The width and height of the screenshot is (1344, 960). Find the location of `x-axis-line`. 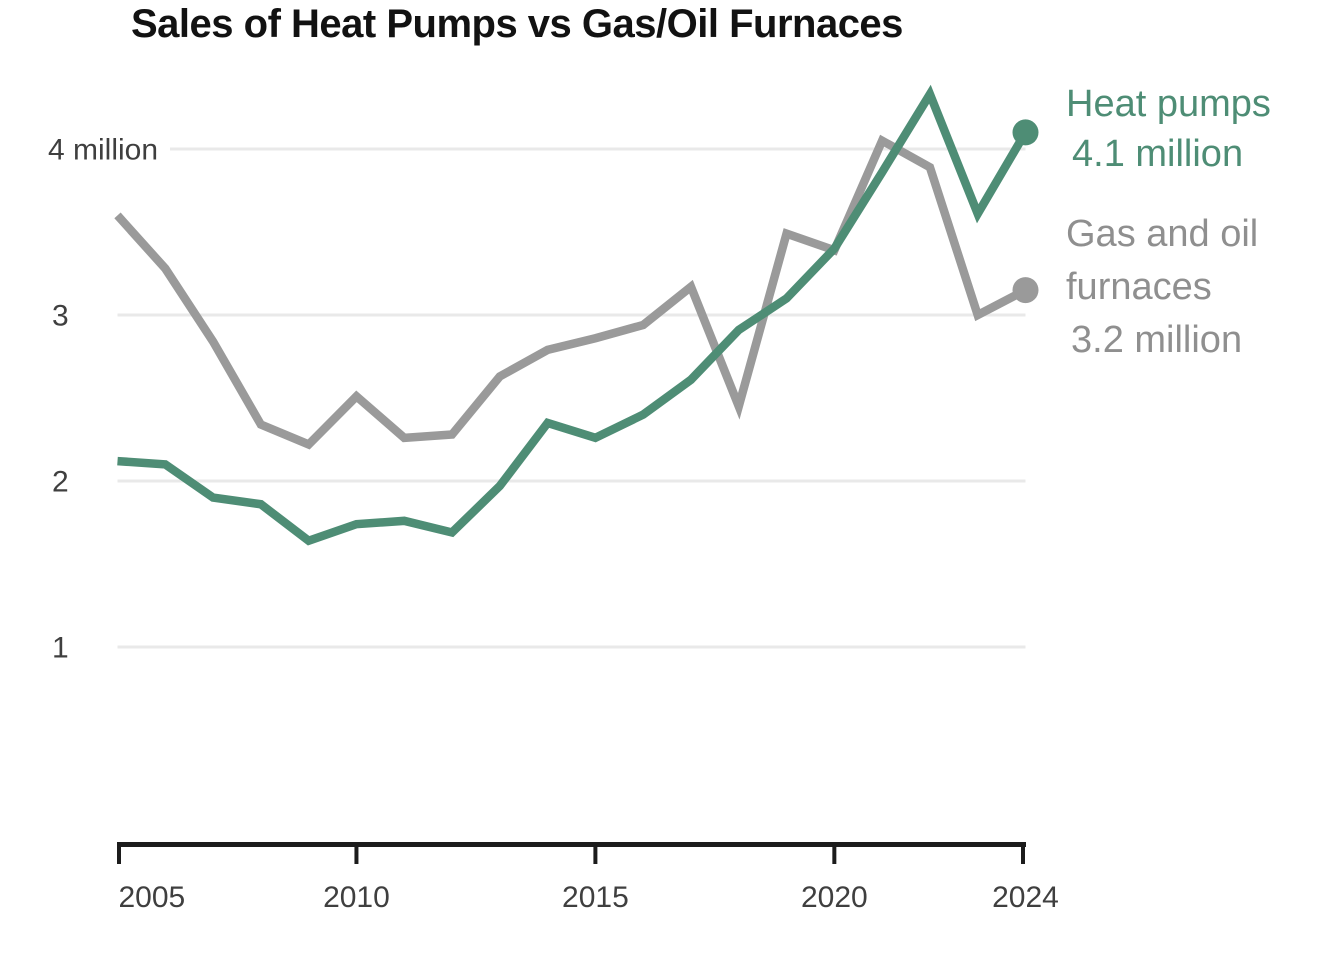

x-axis-line is located at coordinates (571, 844).